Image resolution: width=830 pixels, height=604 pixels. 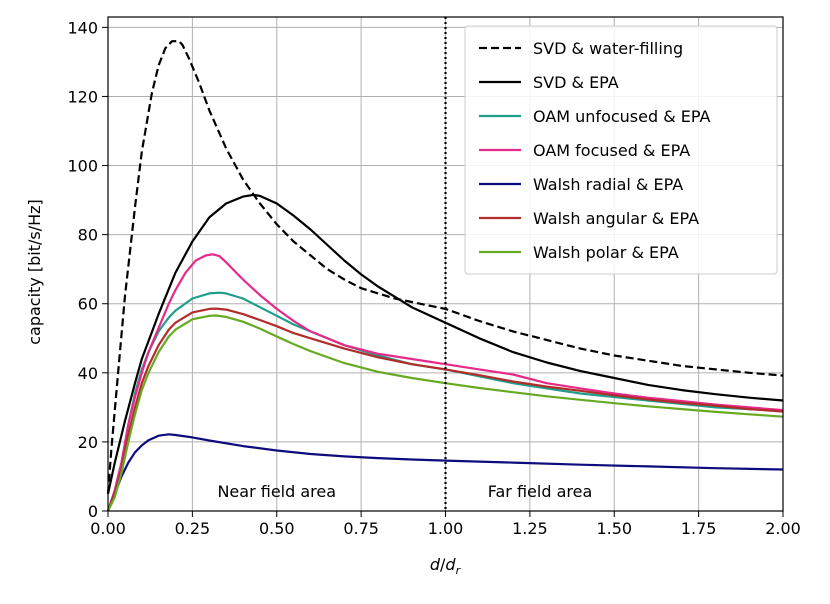 What do you see at coordinates (616, 218) in the screenshot?
I see `legend-label: Walsh angular & EPA` at bounding box center [616, 218].